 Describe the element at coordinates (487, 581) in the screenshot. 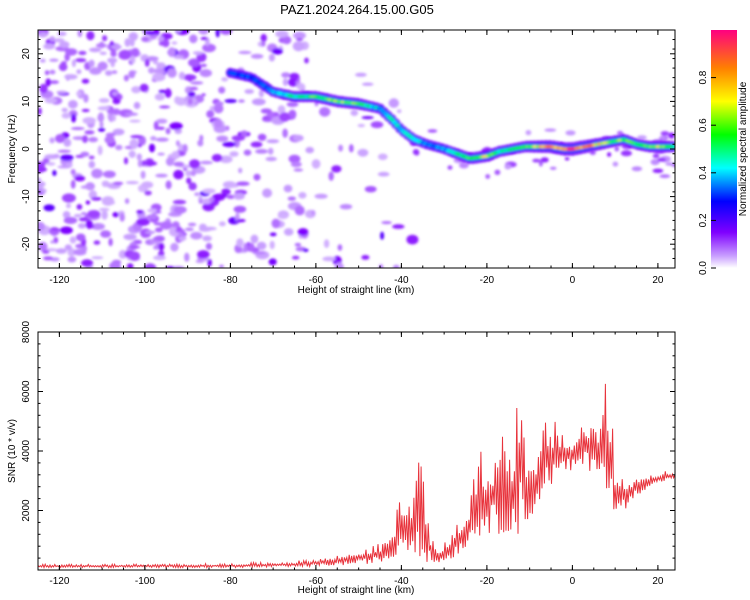

I see `x-tick-label: -20` at that location.